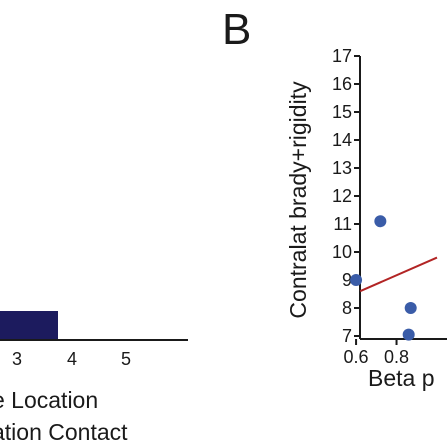 The width and height of the screenshot is (447, 447). What do you see at coordinates (396, 357) in the screenshot?
I see `x-tick-label: 0.8` at bounding box center [396, 357].